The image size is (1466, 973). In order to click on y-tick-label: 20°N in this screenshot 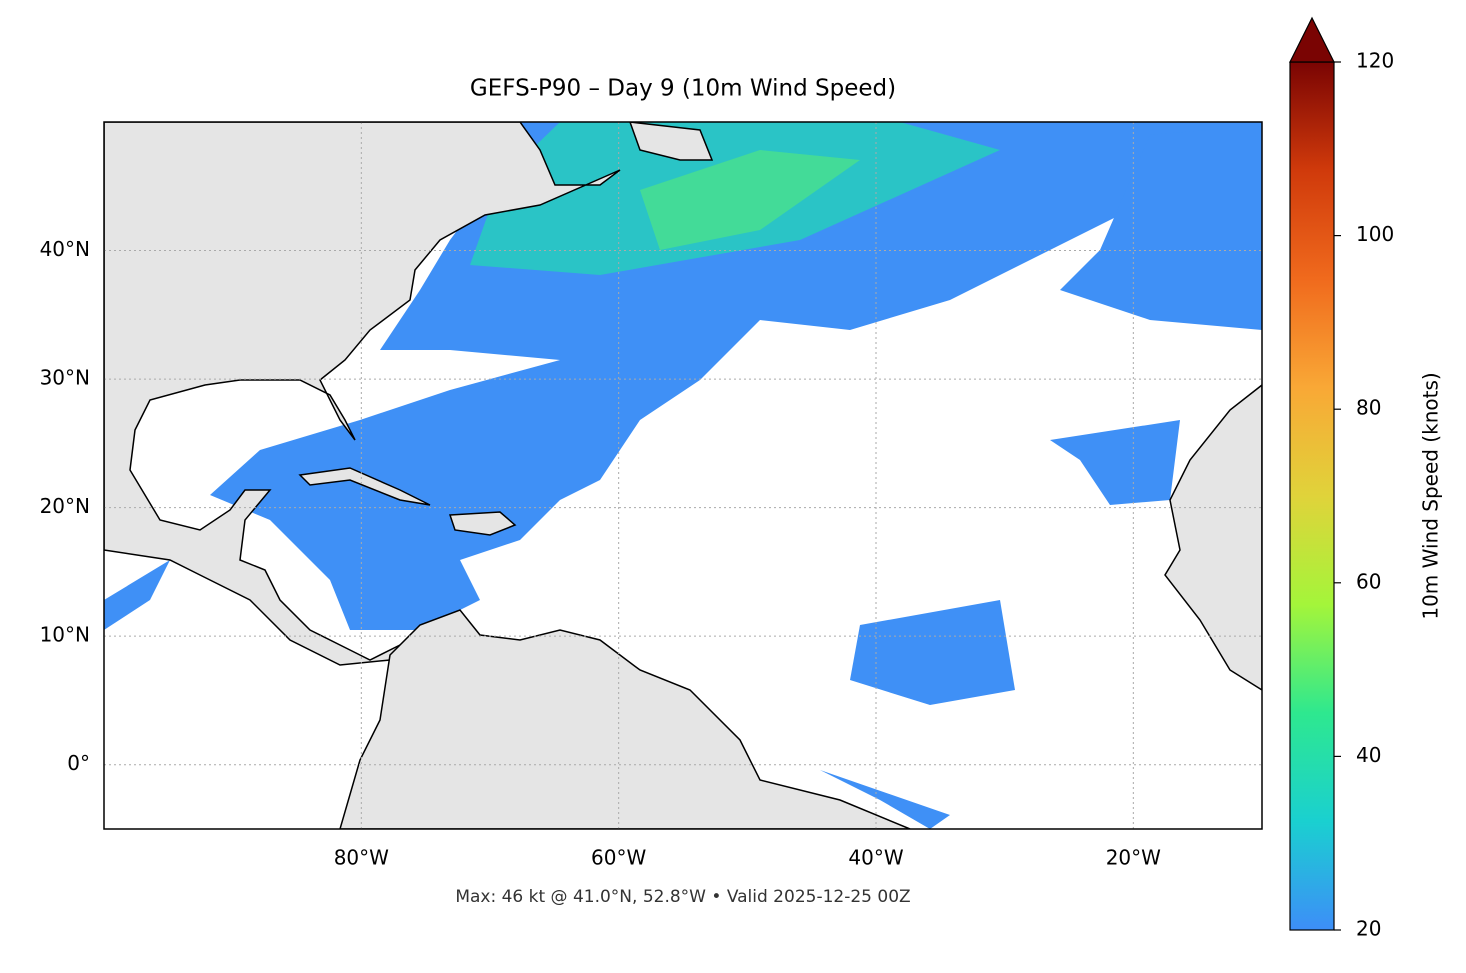, I will do `click(65, 506)`.